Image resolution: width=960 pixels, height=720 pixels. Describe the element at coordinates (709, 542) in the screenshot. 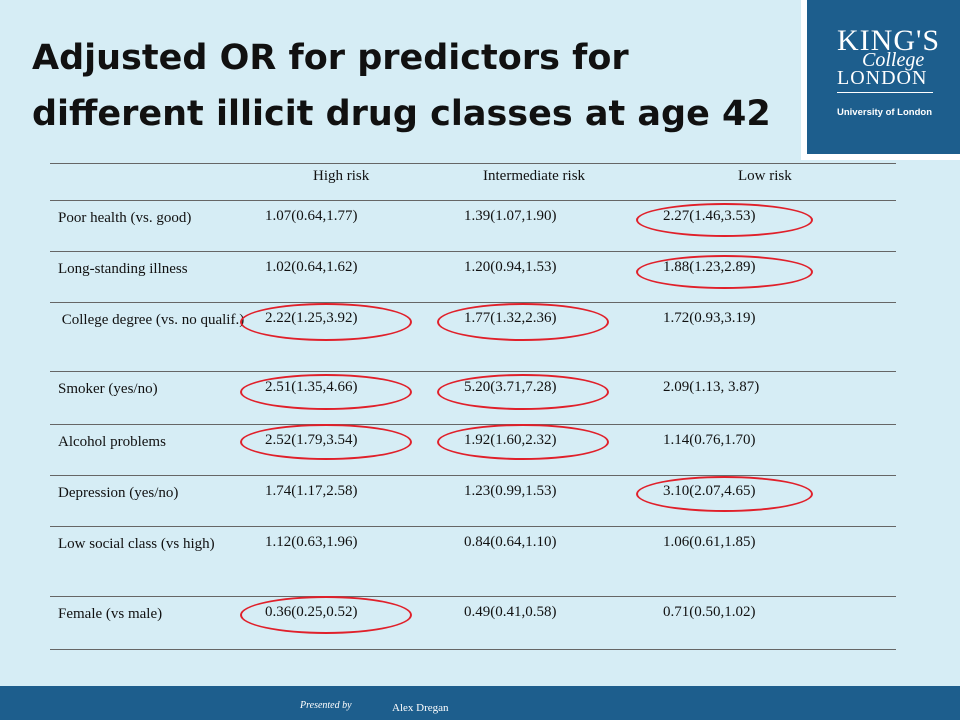

I see `cell-low: 1.06(0.61,1.85)` at that location.